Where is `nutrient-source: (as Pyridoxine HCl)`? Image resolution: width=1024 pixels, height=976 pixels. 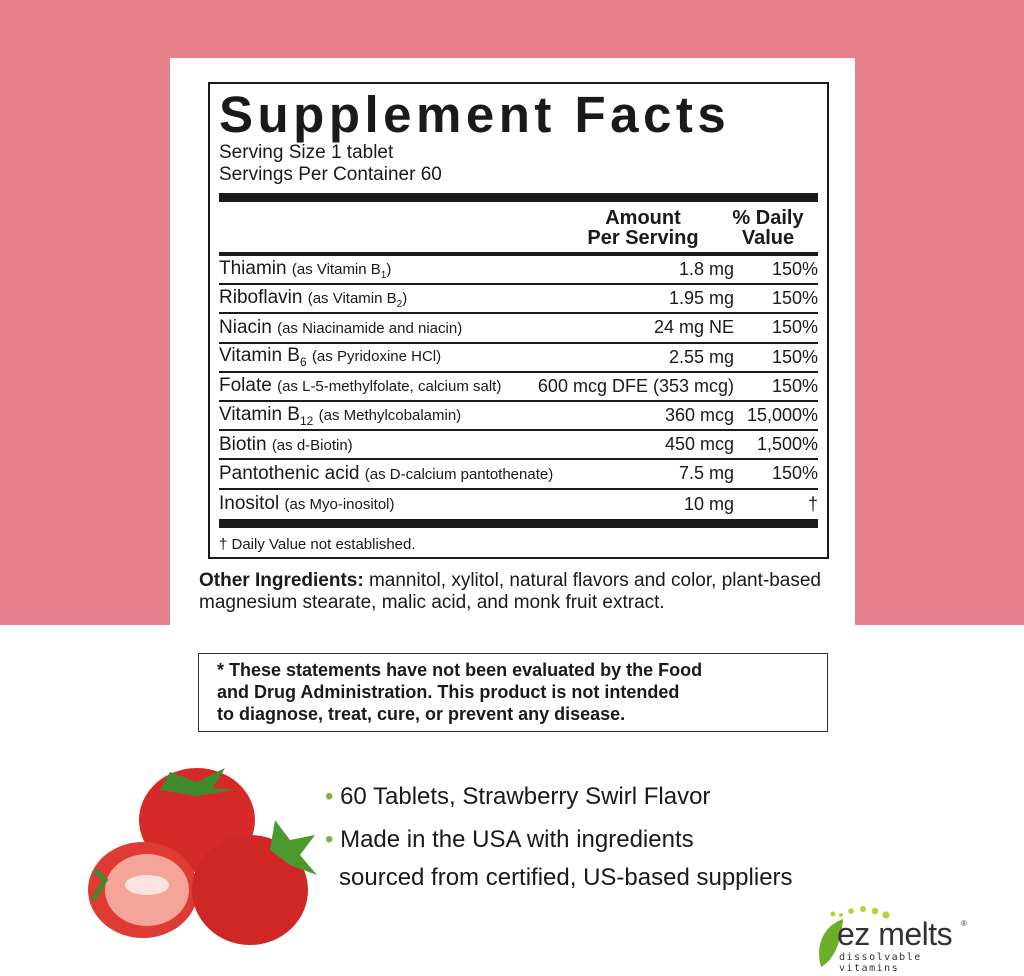
nutrient-source: (as Pyridoxine HCl) is located at coordinates (376, 356).